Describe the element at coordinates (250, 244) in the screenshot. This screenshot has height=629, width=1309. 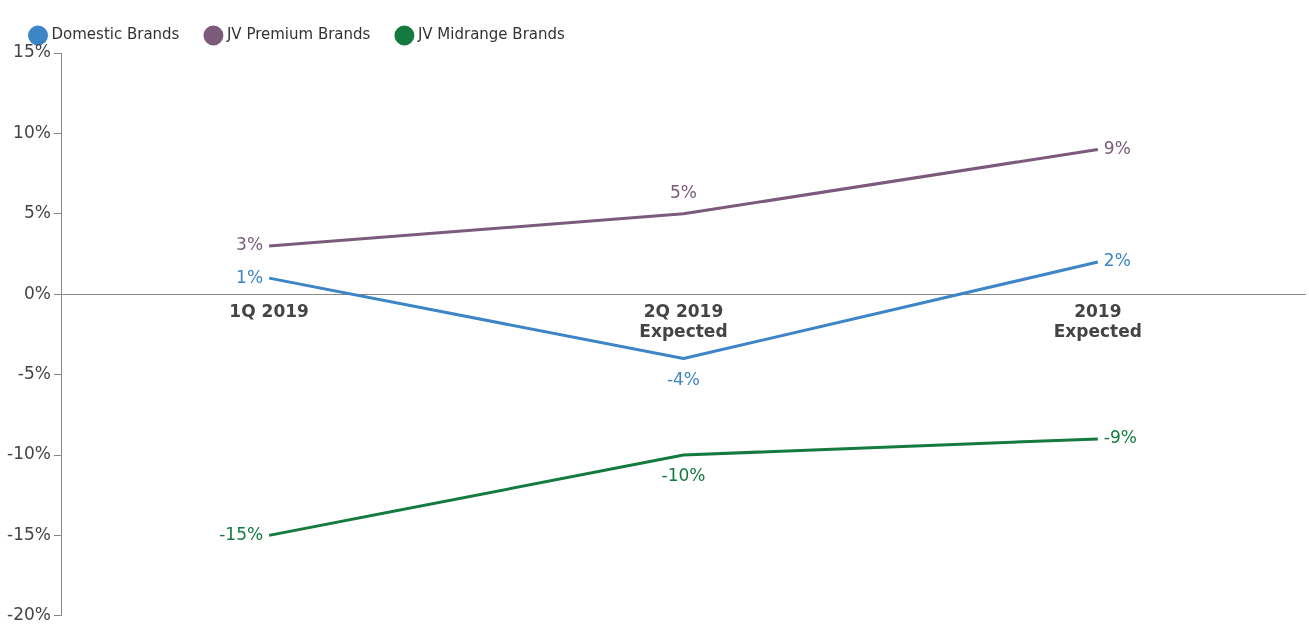
I see `data-label: 3%` at that location.